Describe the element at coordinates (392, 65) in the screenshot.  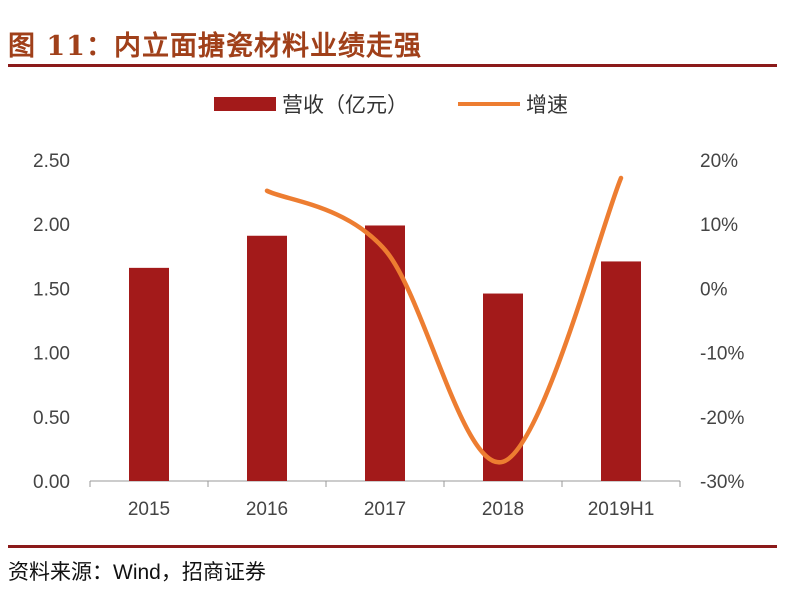
I see `title-rule` at that location.